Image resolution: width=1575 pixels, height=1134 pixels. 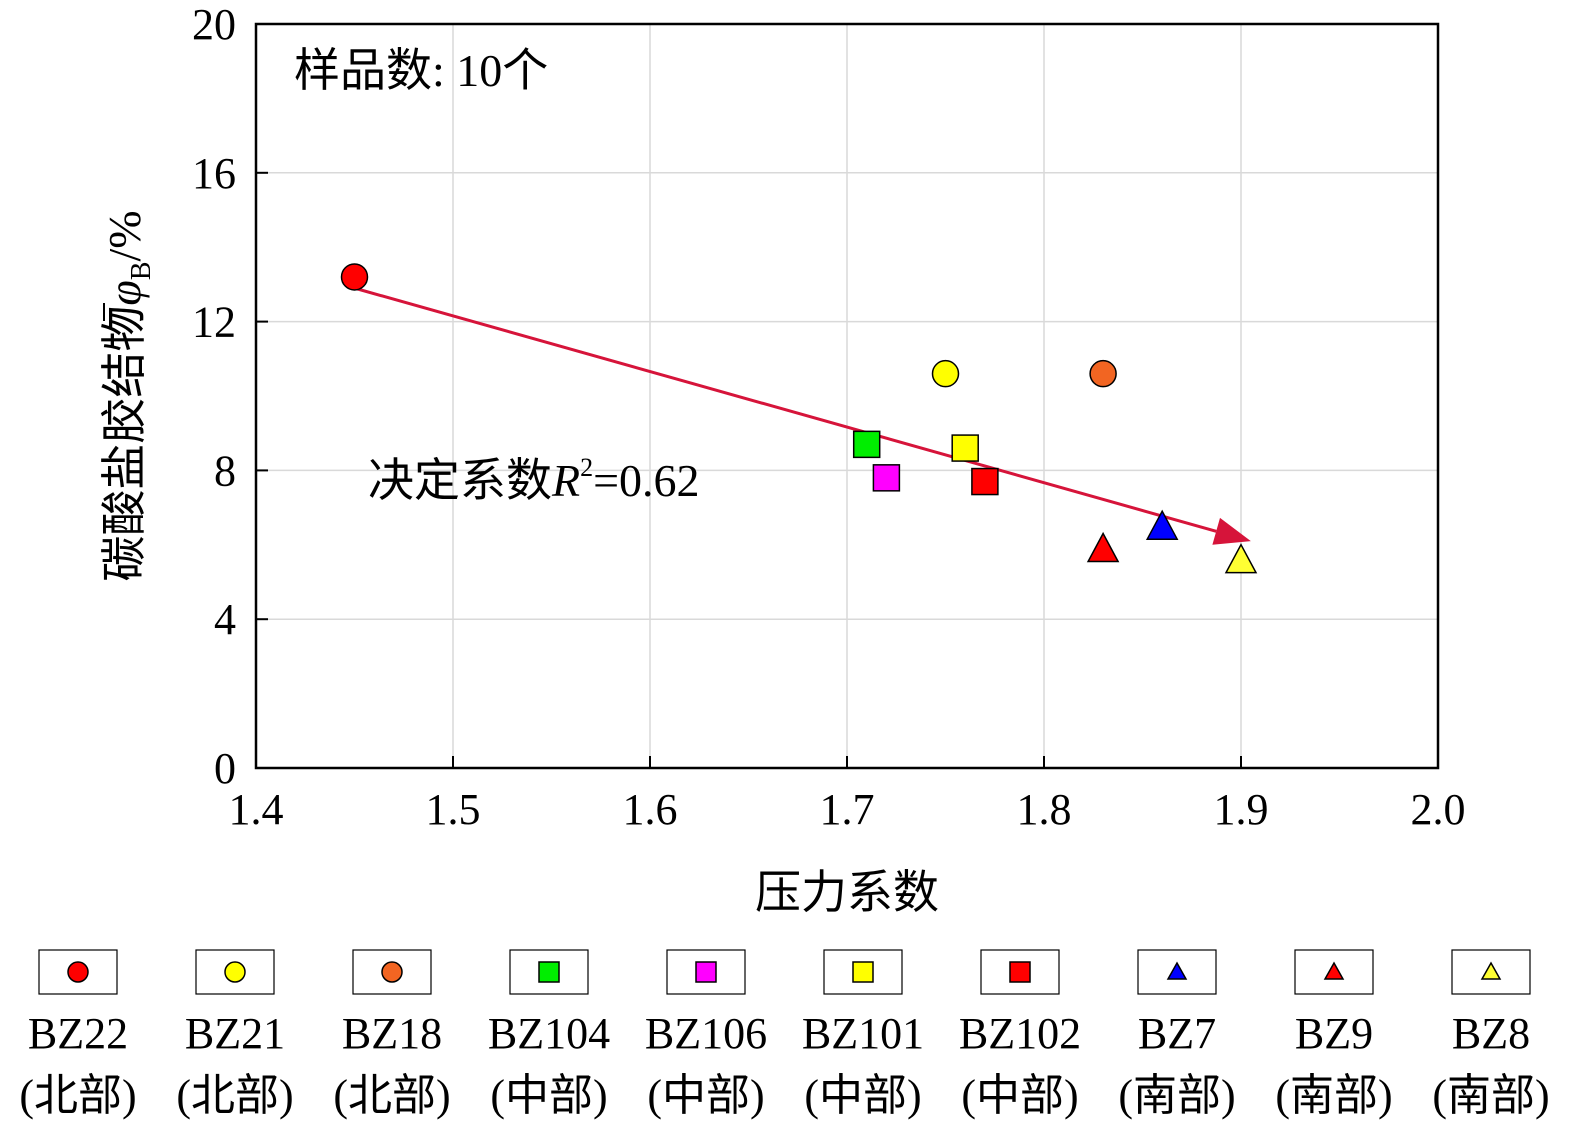 I want to click on legend-label-name: BZ102, so click(x=1020, y=1033).